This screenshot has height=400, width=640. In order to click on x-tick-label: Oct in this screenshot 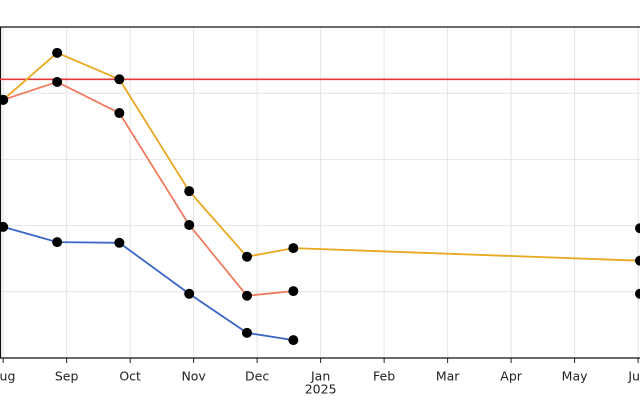, I will do `click(130, 376)`.